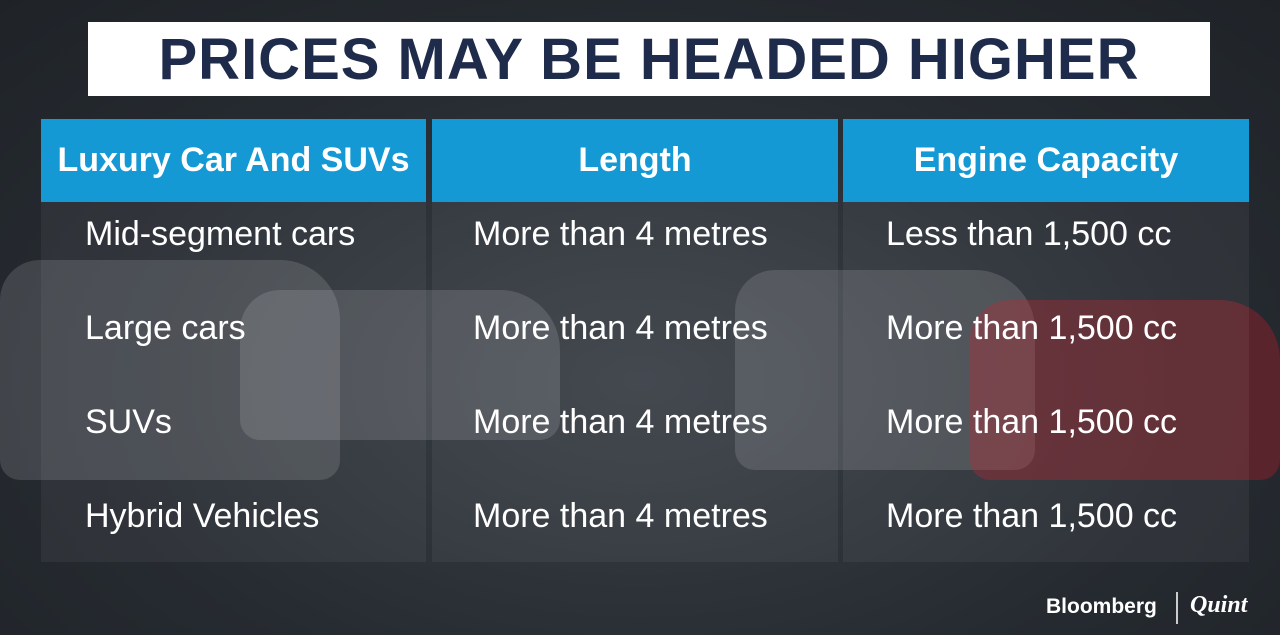 Image resolution: width=1280 pixels, height=635 pixels. What do you see at coordinates (165, 328) in the screenshot?
I see `table-cell: Large cars` at bounding box center [165, 328].